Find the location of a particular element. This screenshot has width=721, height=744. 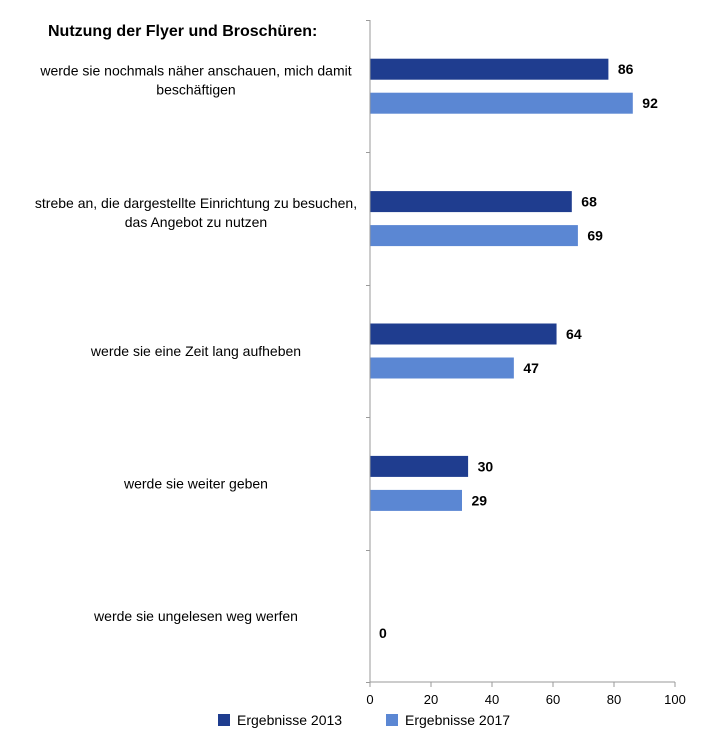

bar-value-label: 69 is located at coordinates (595, 236).